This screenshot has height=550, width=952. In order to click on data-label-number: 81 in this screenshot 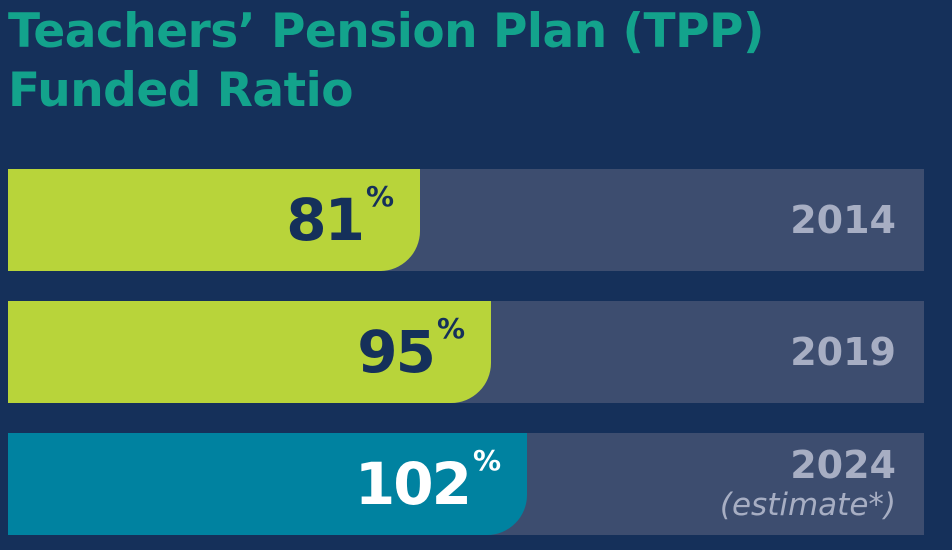, I will do `click(325, 220)`.